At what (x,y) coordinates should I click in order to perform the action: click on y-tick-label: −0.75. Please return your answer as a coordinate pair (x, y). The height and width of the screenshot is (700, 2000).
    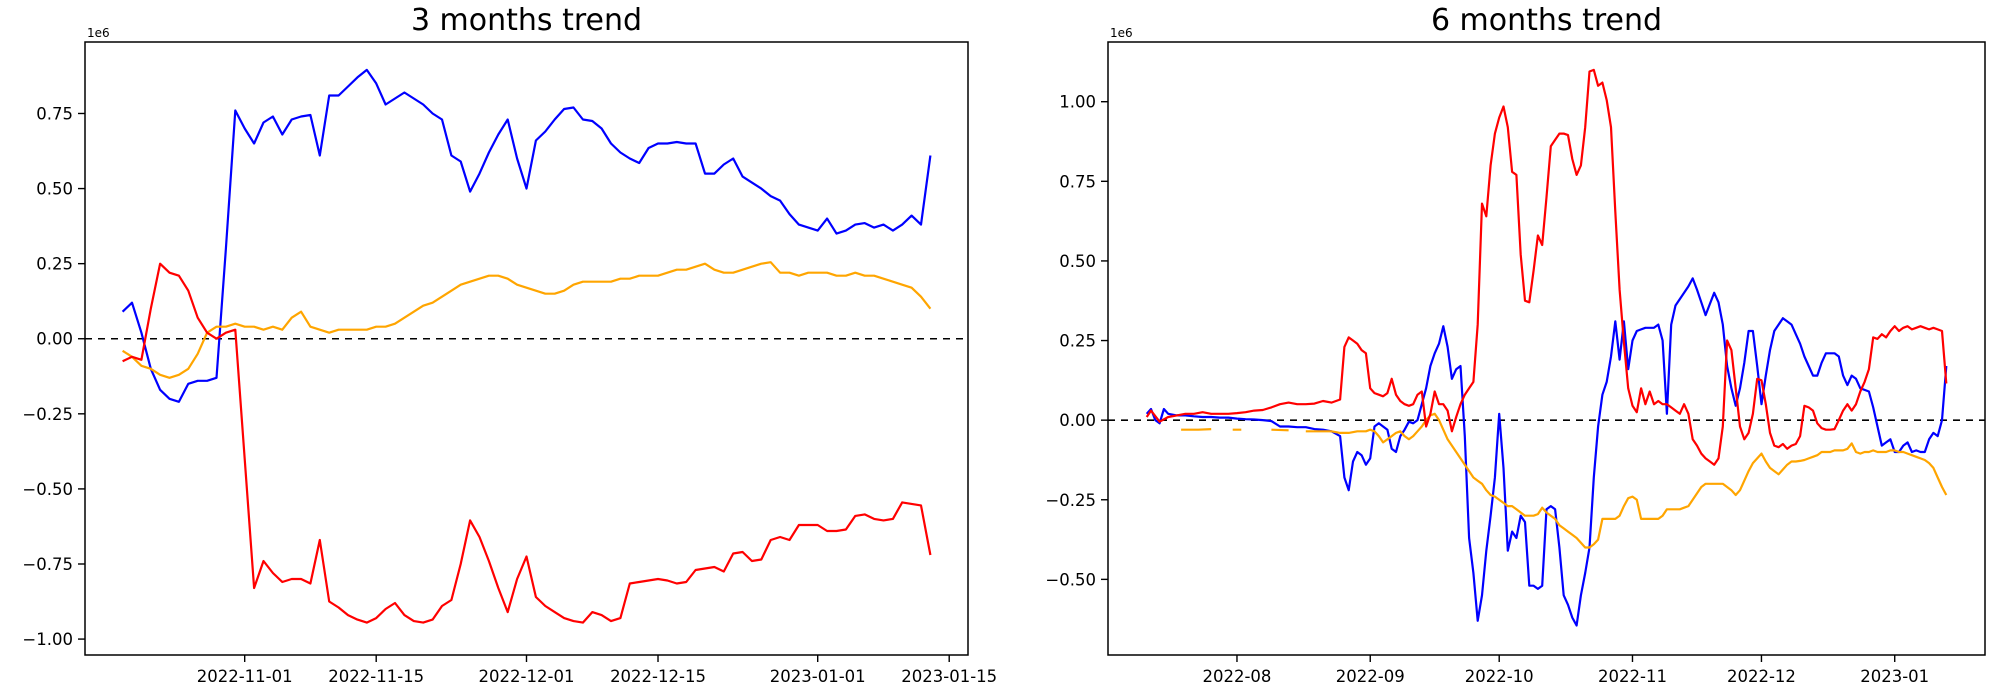
    Looking at the image, I should click on (47, 564).